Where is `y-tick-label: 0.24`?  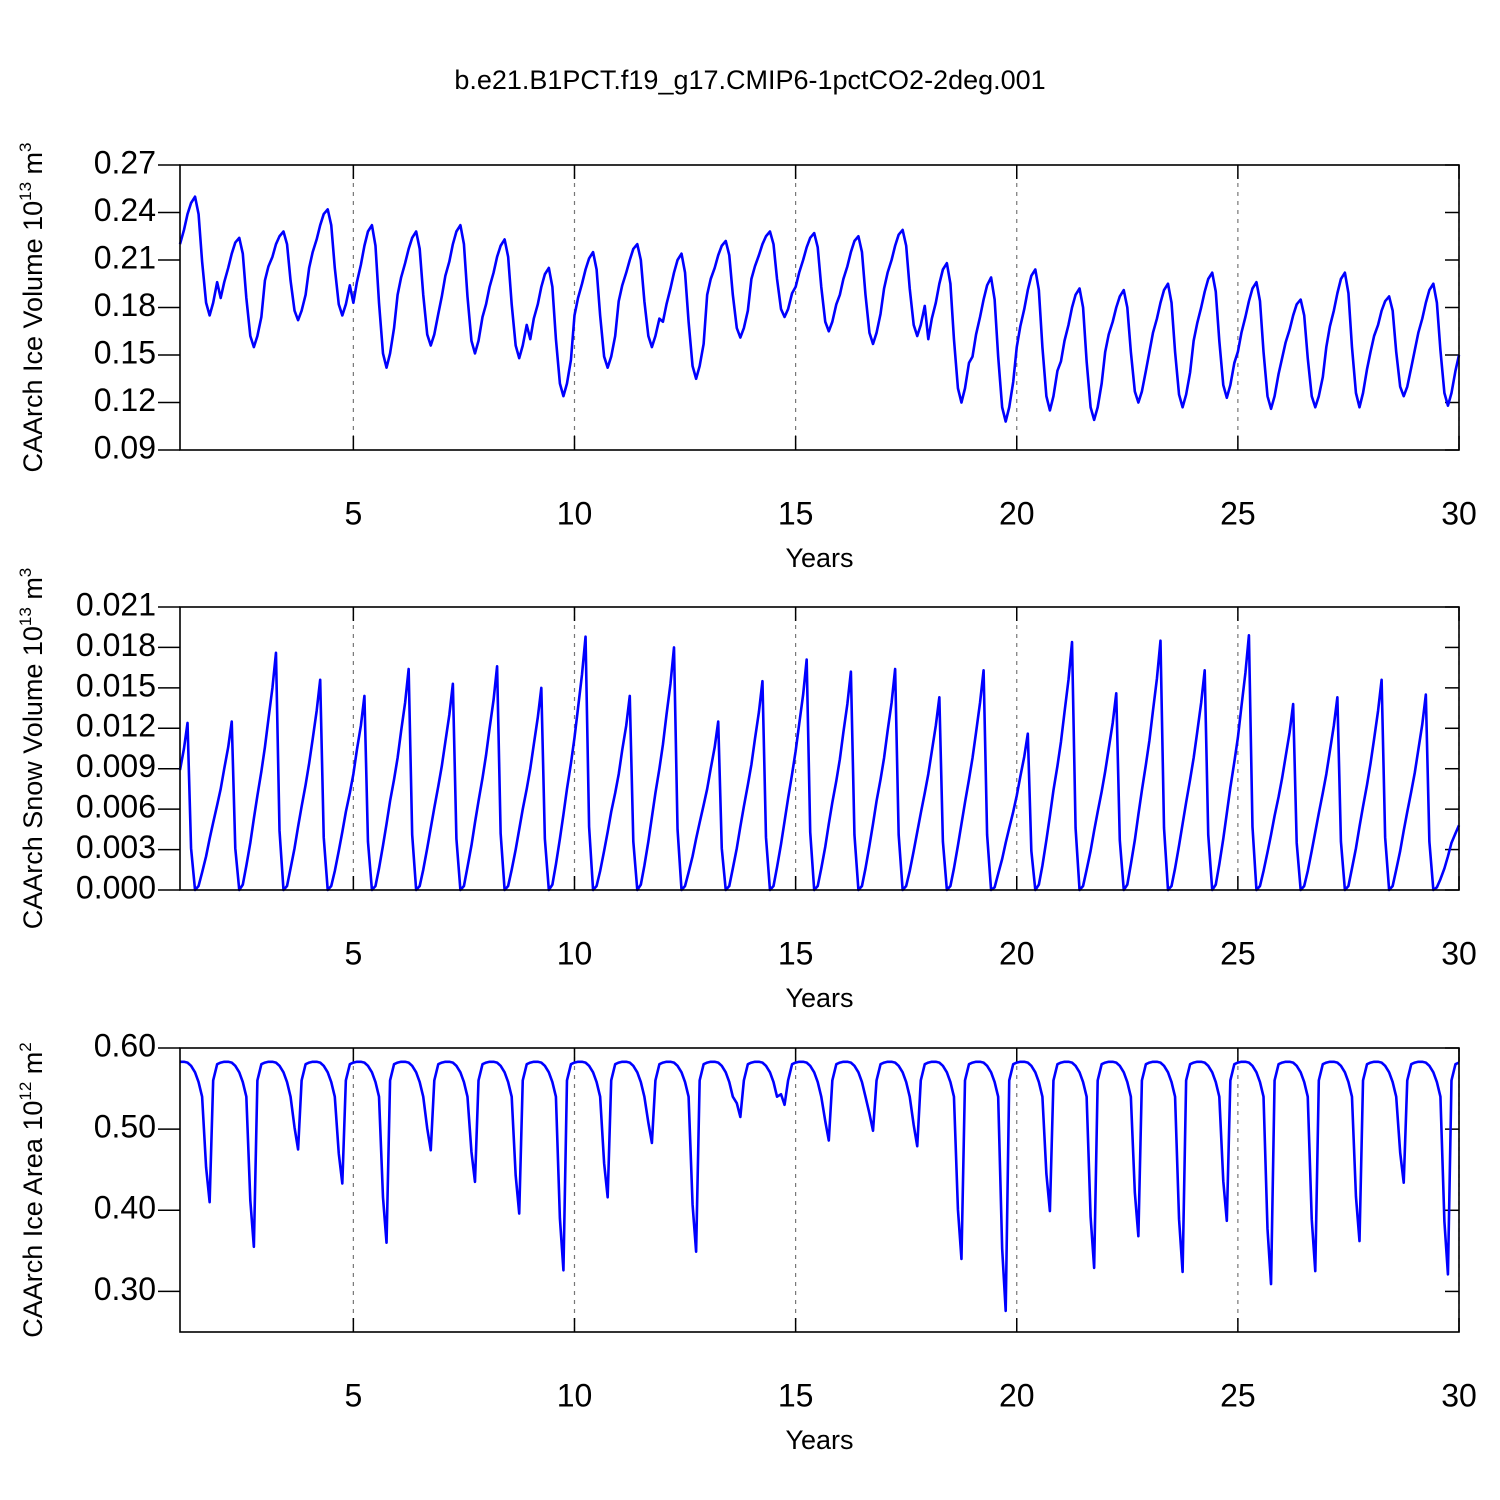 y-tick-label: 0.24 is located at coordinates (125, 210).